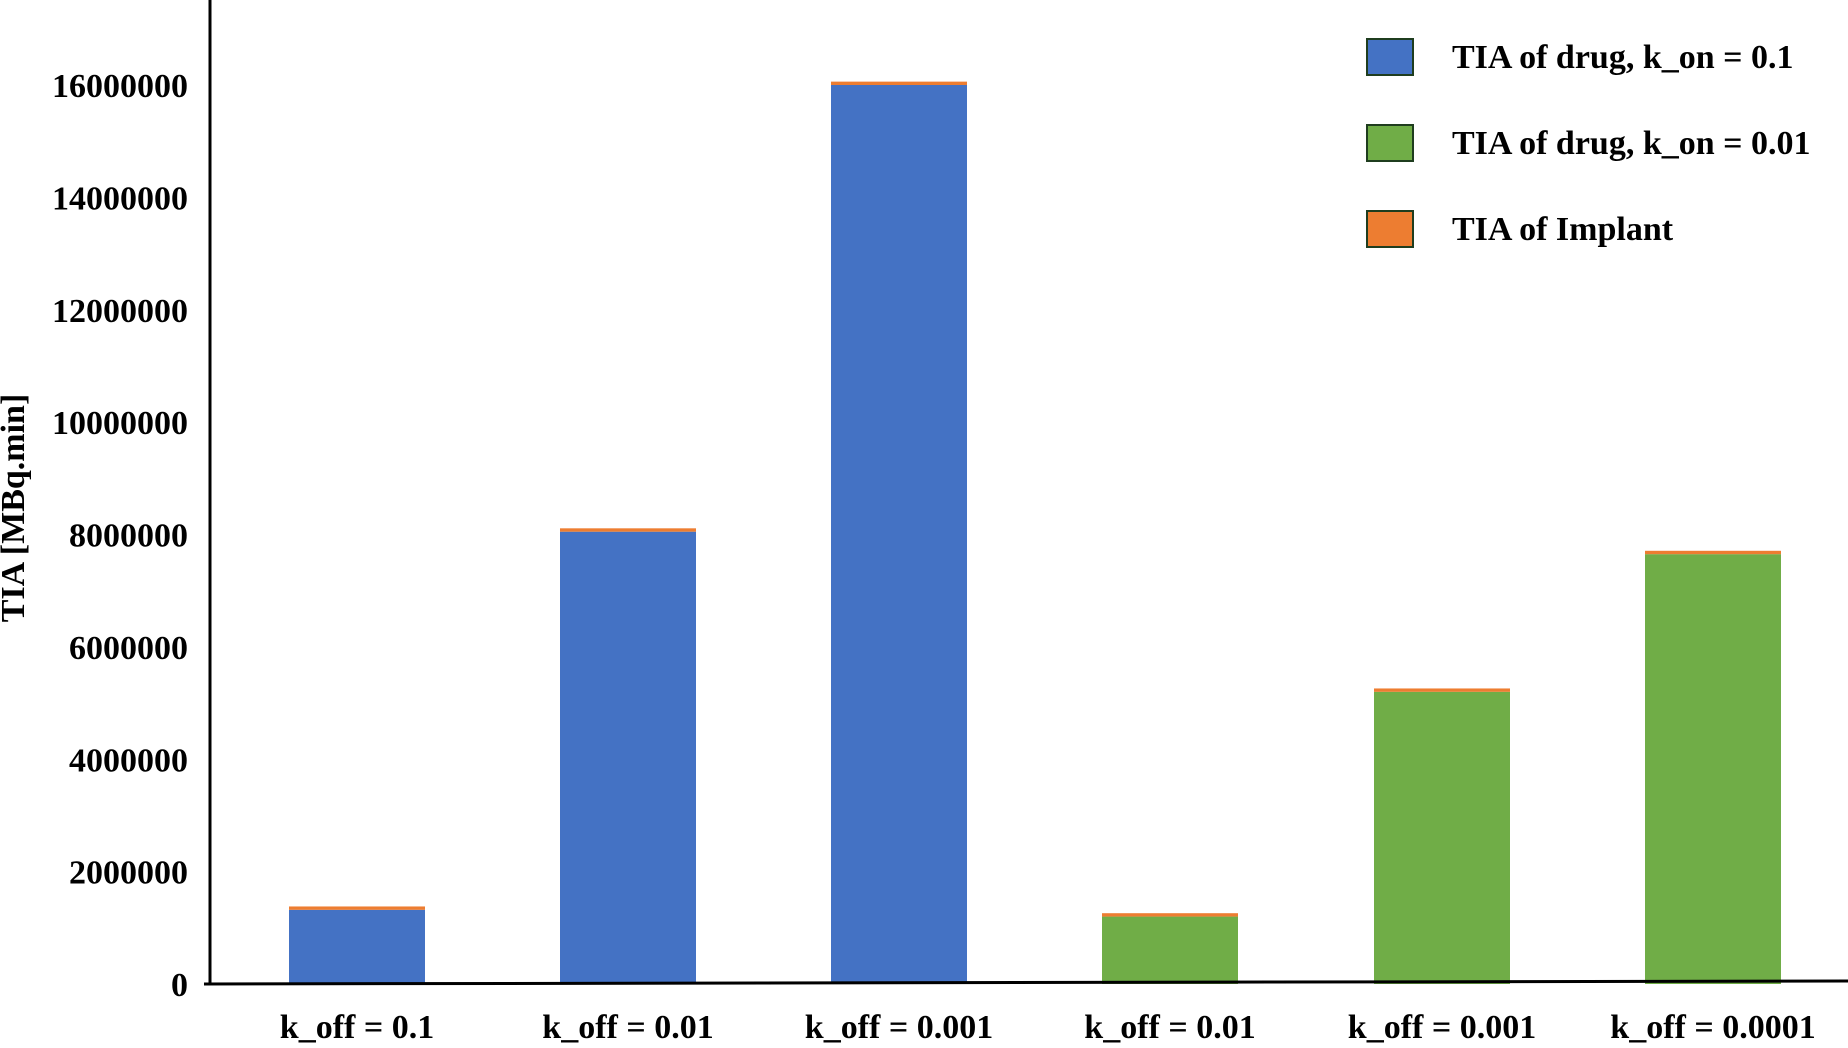 The width and height of the screenshot is (1848, 1048). I want to click on legend-label: TIA of drug, k_on = 0.1, so click(1623, 57).